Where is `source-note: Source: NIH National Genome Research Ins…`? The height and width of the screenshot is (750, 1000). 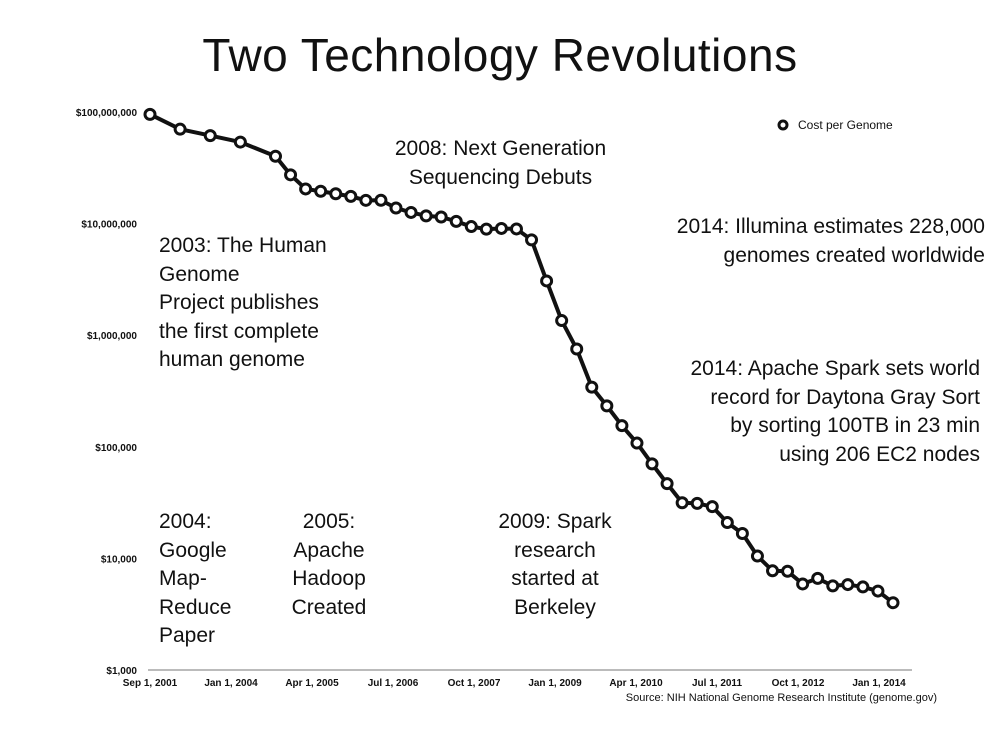 source-note: Source: NIH National Genome Research Ins… is located at coordinates (781, 698).